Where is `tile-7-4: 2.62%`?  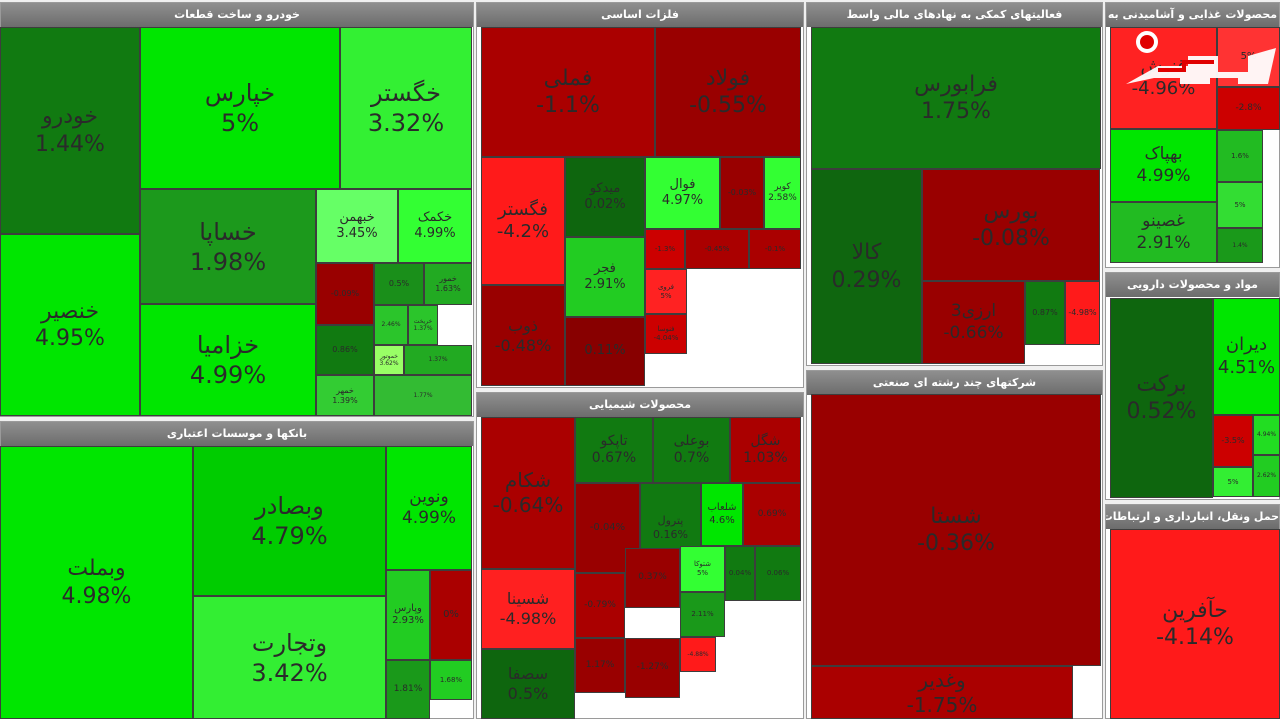 tile-7-4: 2.62% is located at coordinates (1266, 476).